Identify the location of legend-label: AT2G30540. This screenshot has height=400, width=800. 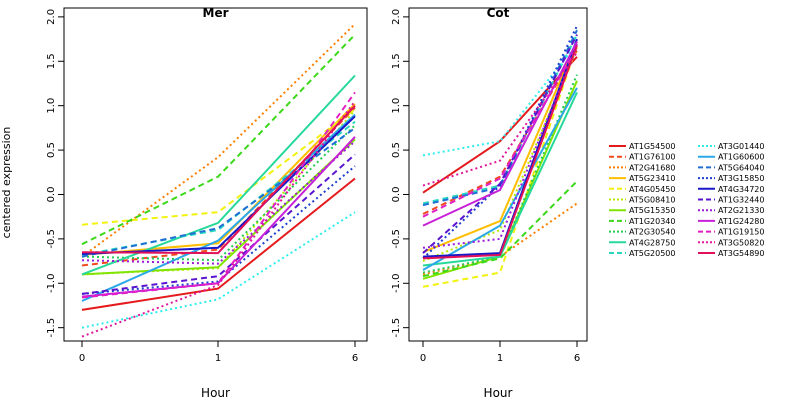
(652, 232).